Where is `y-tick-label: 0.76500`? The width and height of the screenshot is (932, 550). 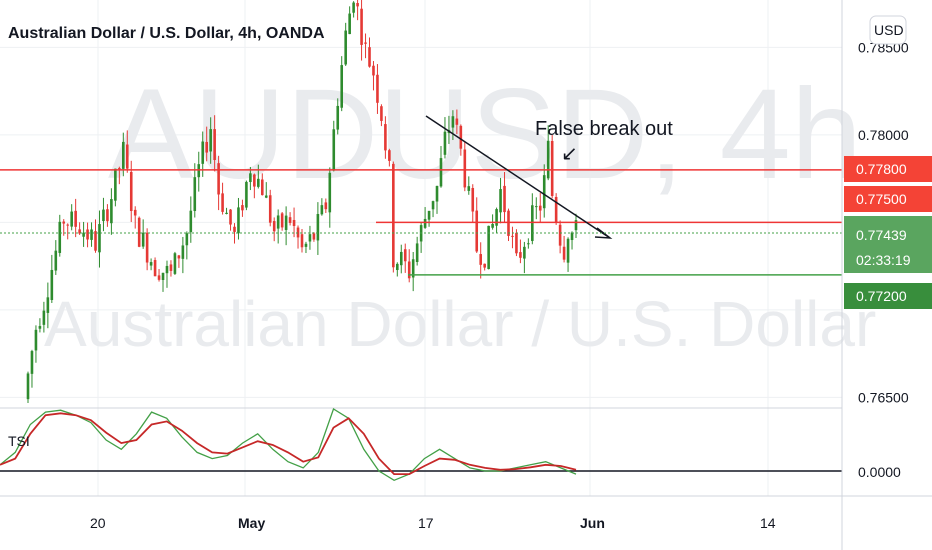 y-tick-label: 0.76500 is located at coordinates (883, 397).